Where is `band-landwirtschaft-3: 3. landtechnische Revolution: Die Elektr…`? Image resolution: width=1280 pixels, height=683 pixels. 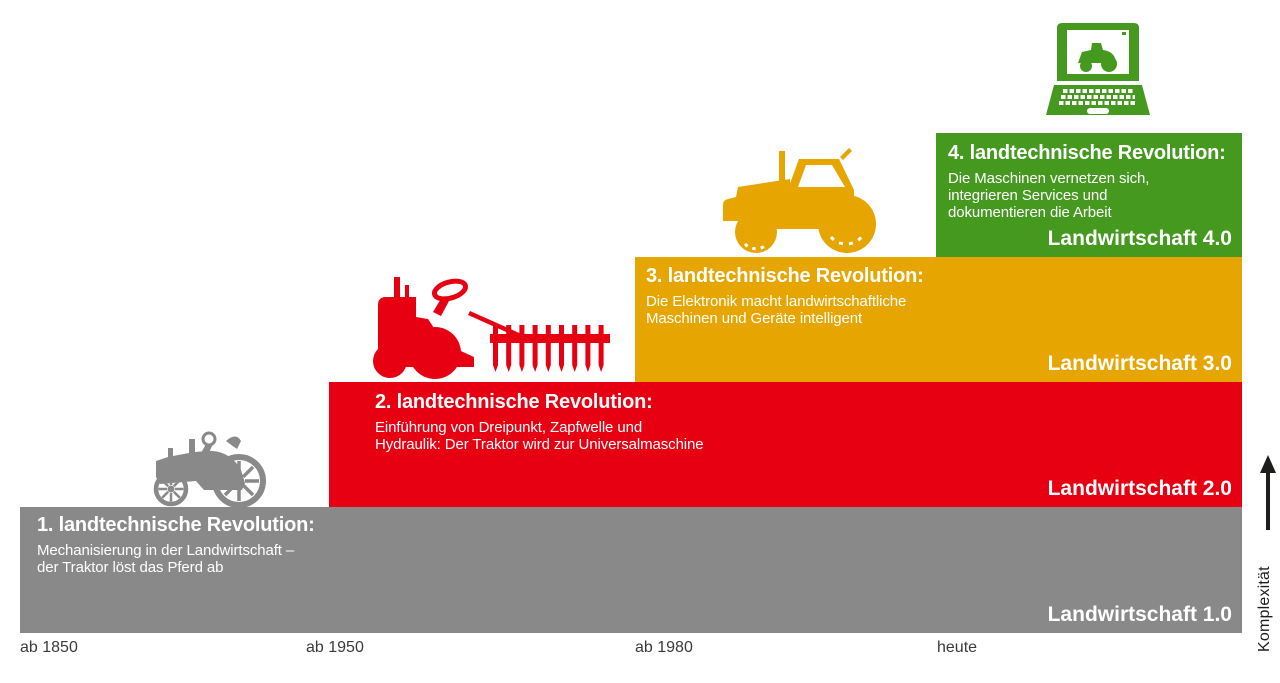
band-landwirtschaft-3: 3. landtechnische Revolution: Die Elektr… is located at coordinates (938, 319).